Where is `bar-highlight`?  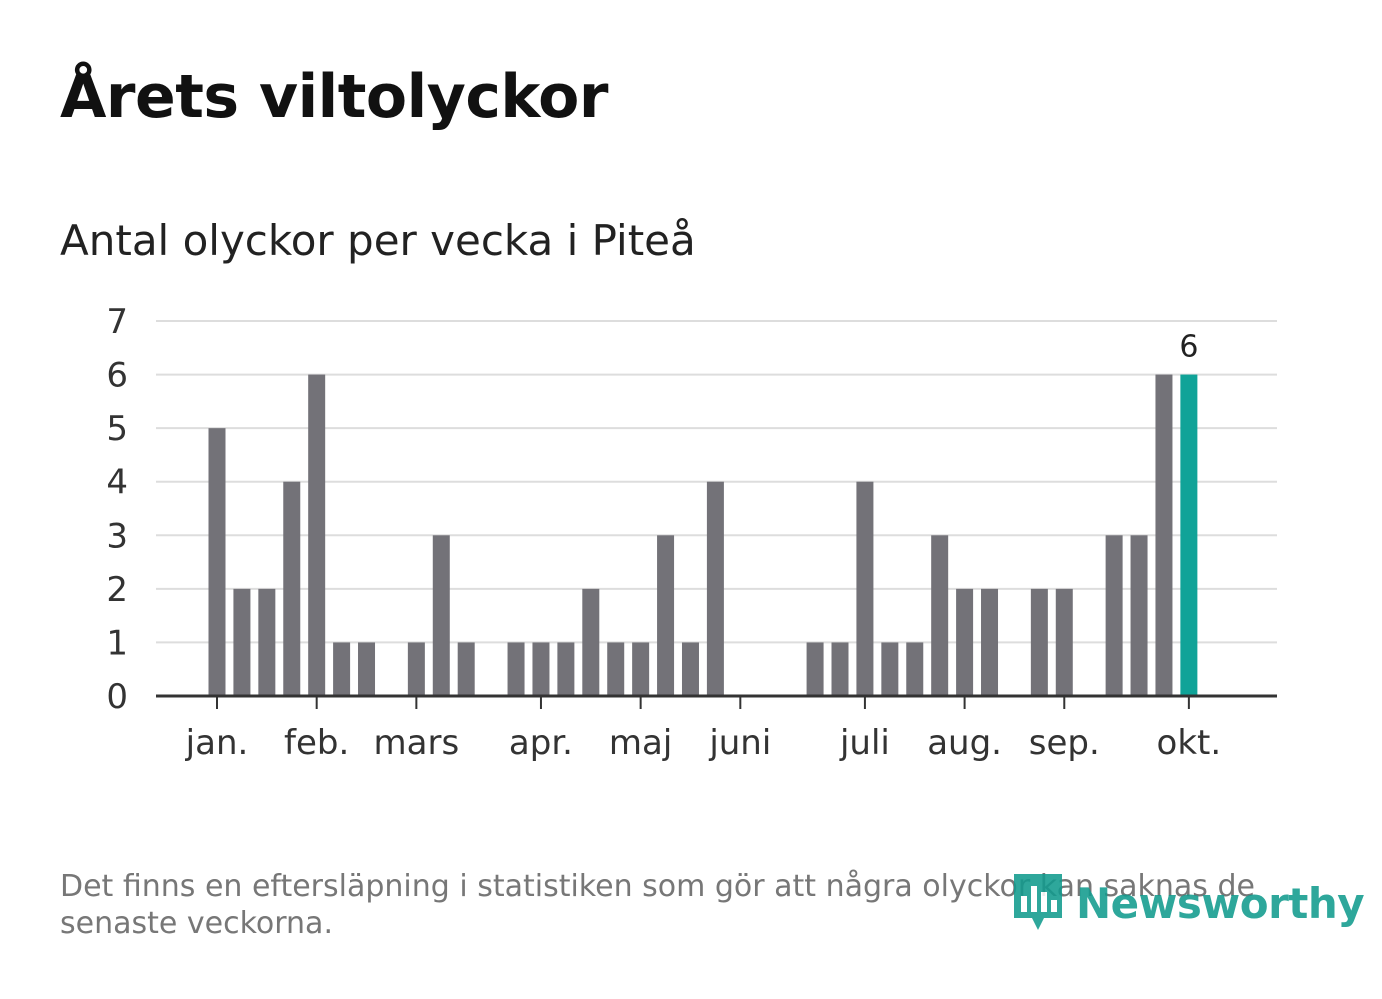 bar-highlight is located at coordinates (1189, 535).